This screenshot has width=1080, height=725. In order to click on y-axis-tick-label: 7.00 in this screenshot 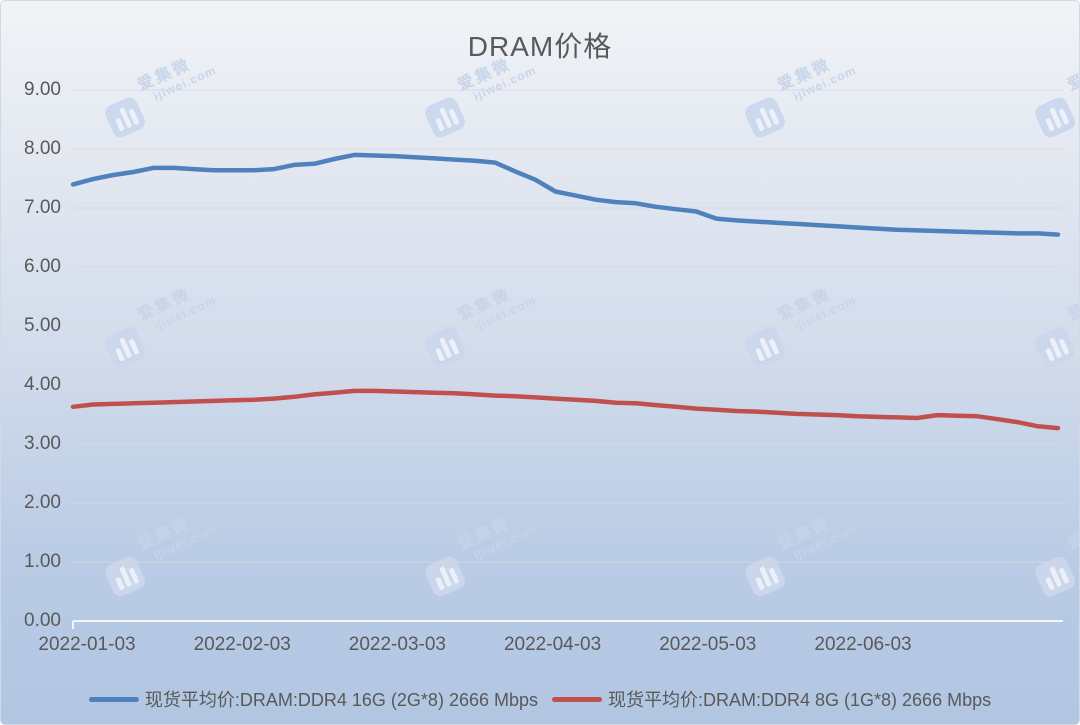, I will do `click(42, 207)`.